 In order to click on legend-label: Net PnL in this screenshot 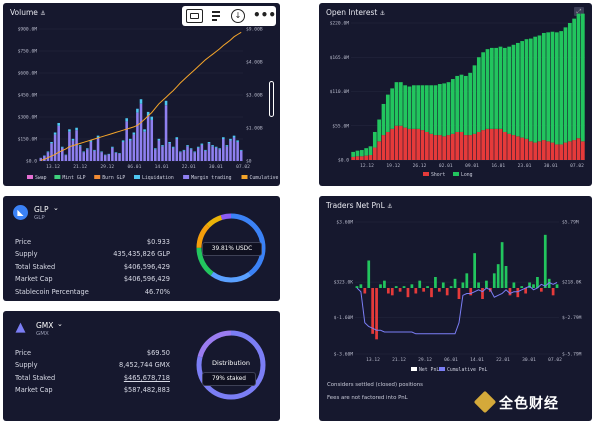, I will do `click(429, 370)`.